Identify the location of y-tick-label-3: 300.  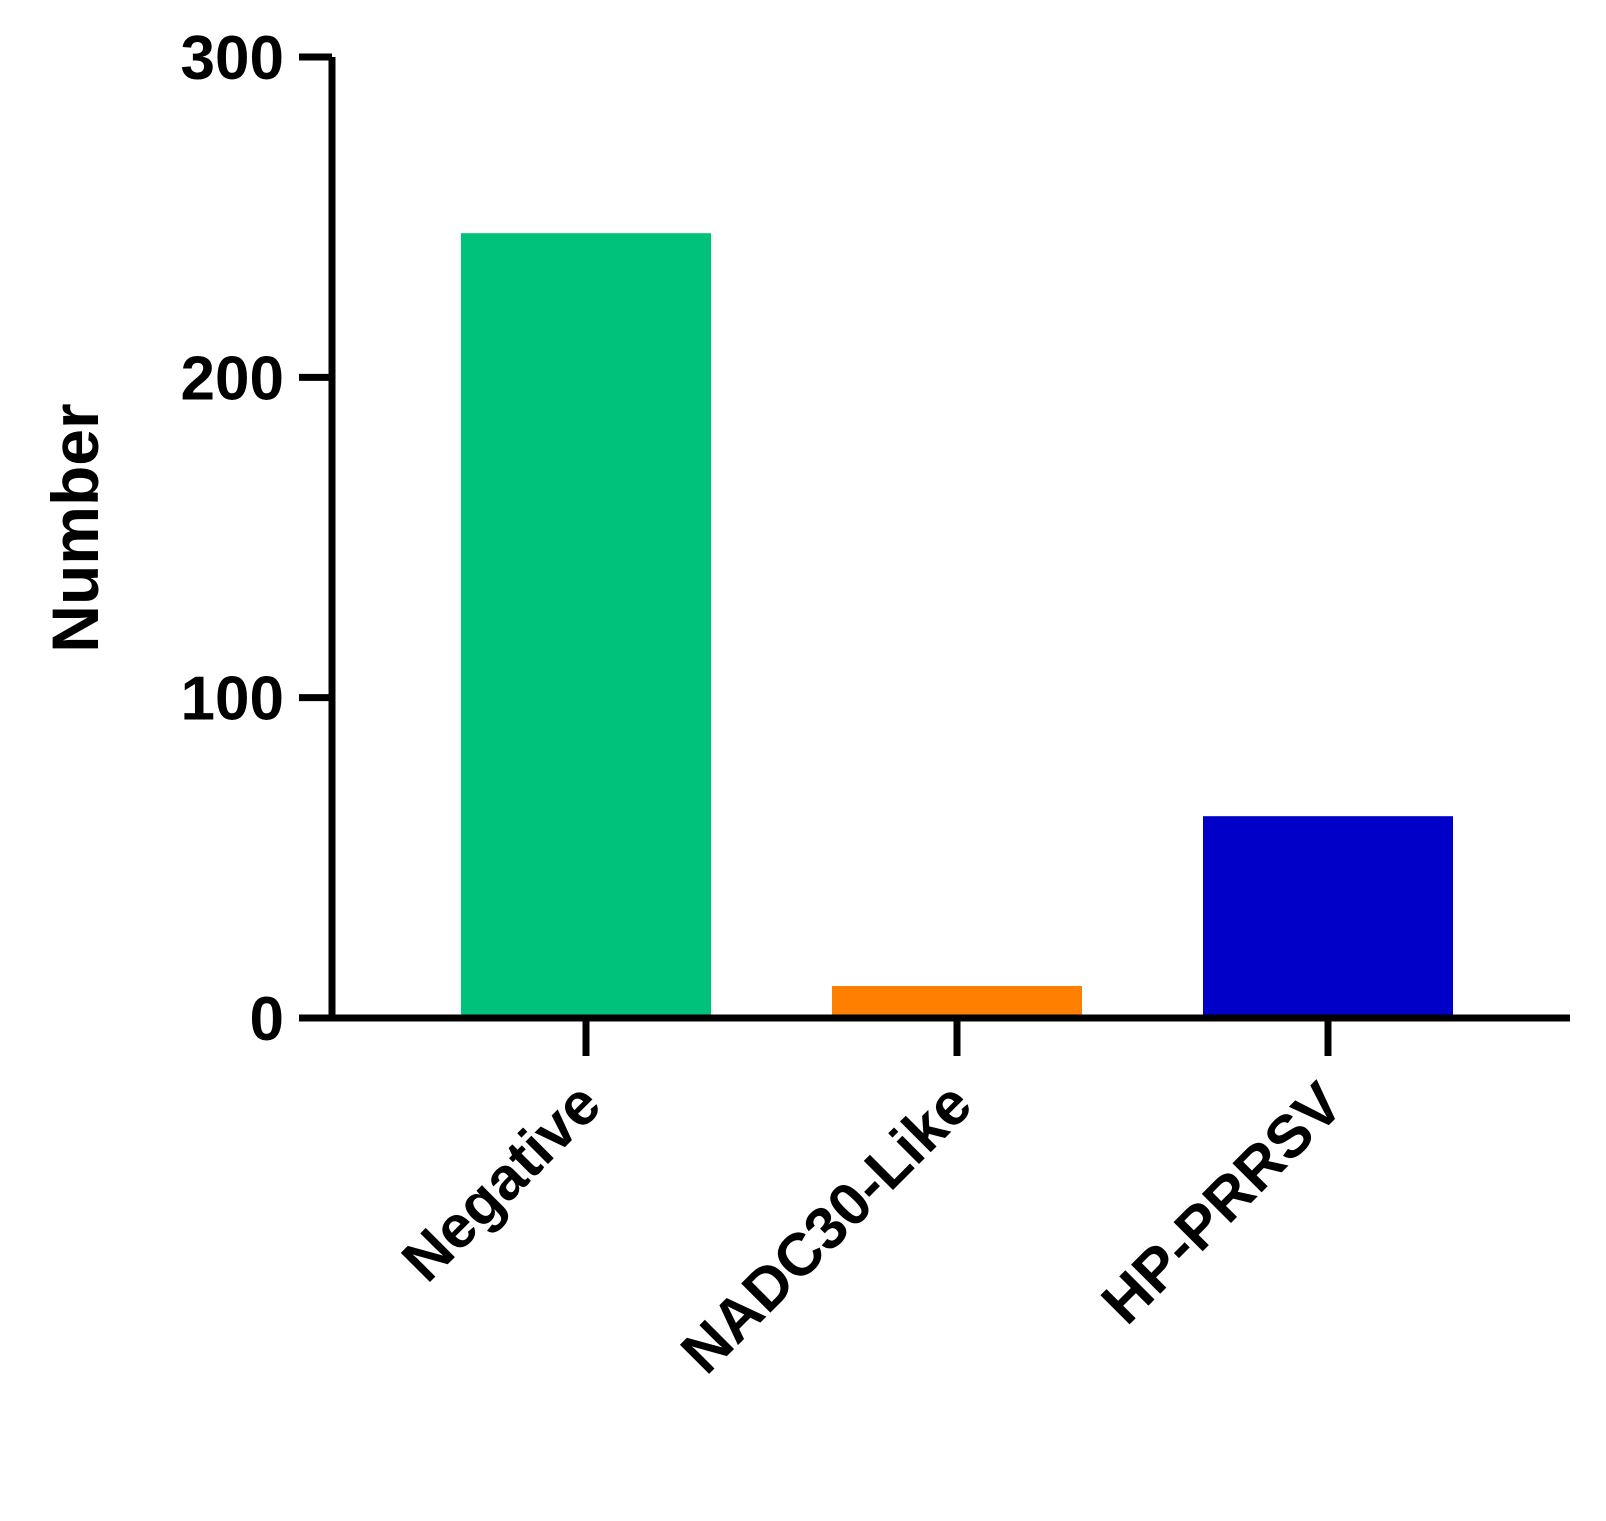
(232, 58).